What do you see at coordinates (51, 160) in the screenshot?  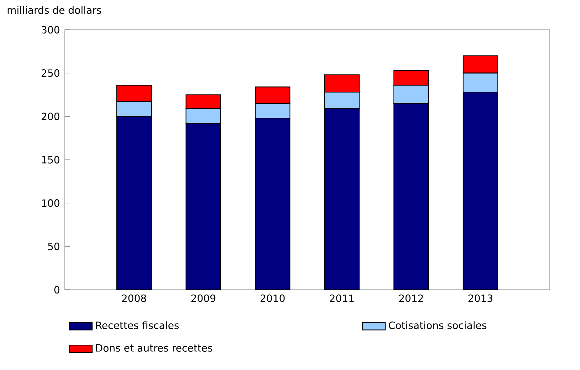 I see `y-tick-label: 150` at bounding box center [51, 160].